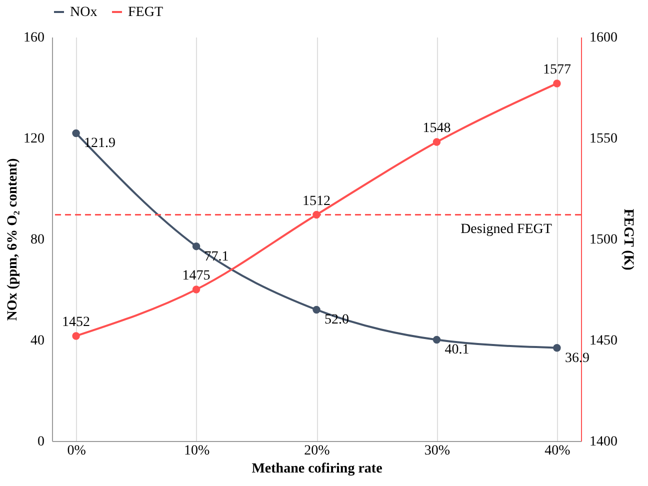 The height and width of the screenshot is (486, 648). What do you see at coordinates (457, 350) in the screenshot?
I see `data-label: 40.1` at bounding box center [457, 350].